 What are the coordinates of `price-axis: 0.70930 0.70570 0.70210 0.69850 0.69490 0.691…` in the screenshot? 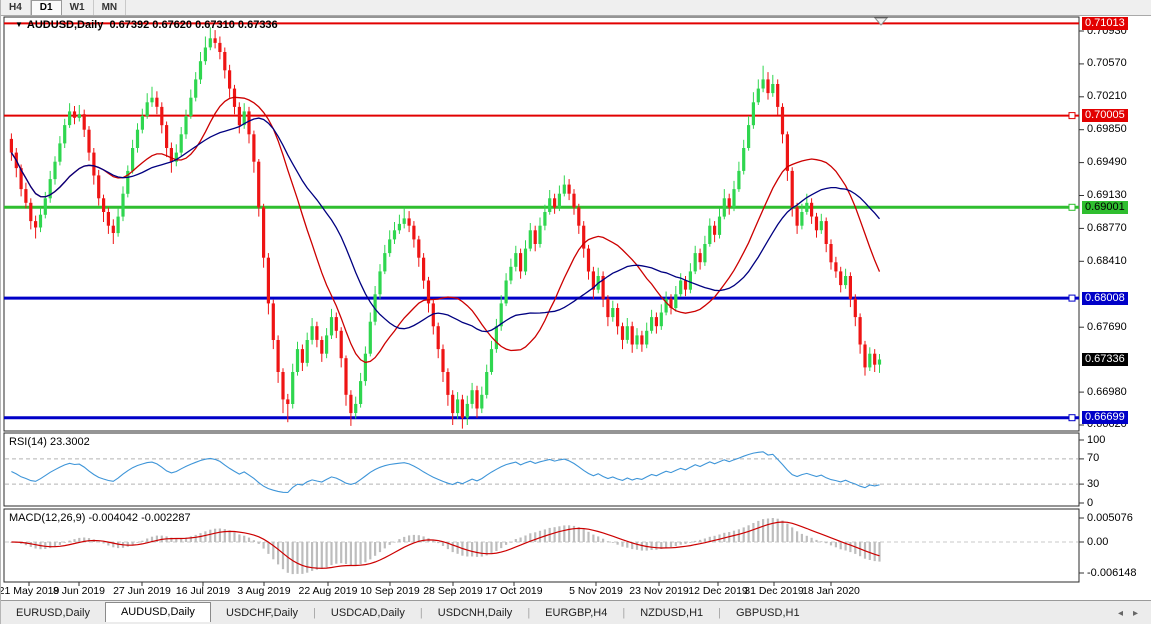 It's located at (1115, 300).